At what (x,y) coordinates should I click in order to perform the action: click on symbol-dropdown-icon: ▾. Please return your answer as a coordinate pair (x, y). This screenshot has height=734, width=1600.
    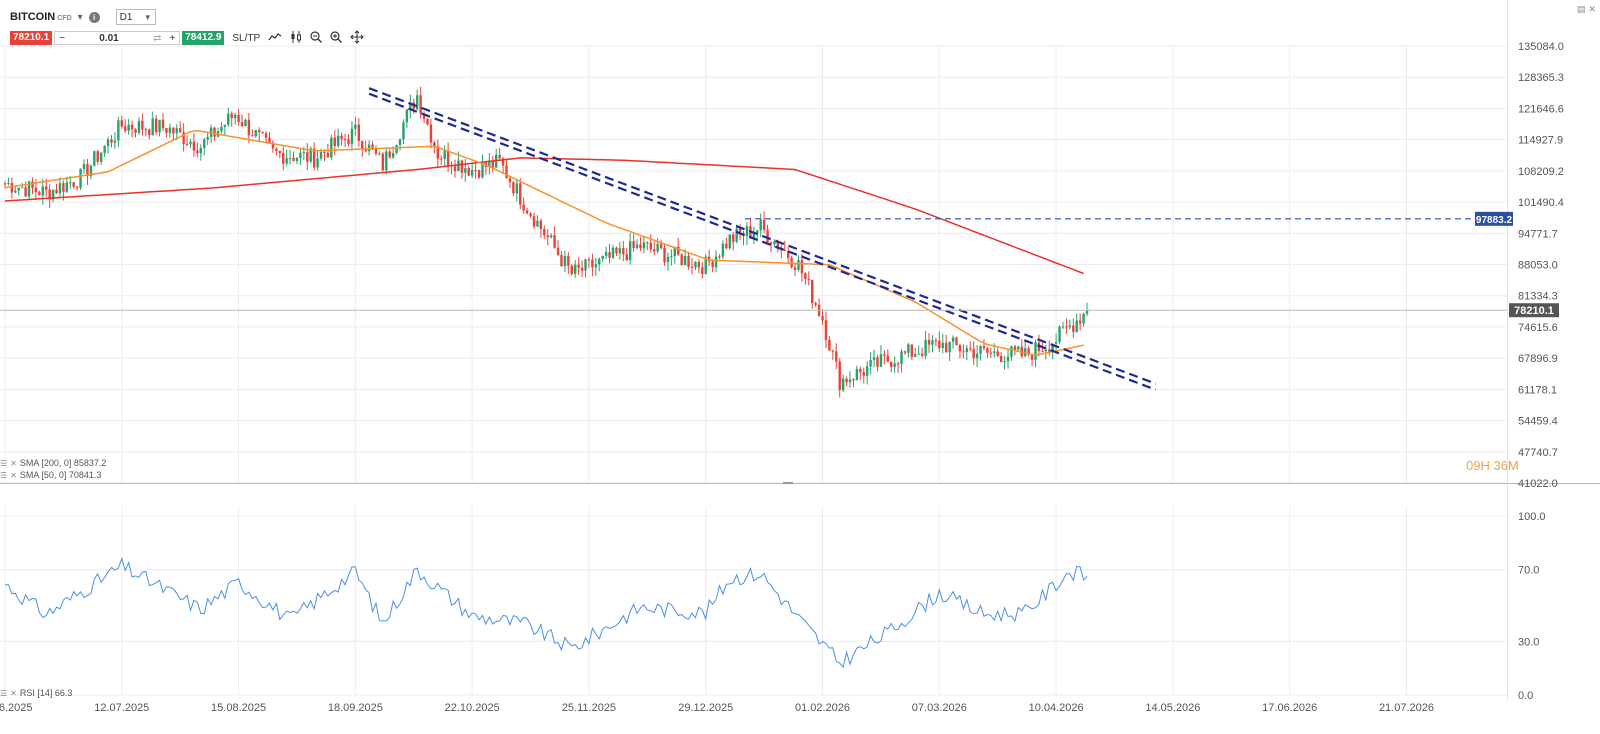
    Looking at the image, I should click on (80, 17).